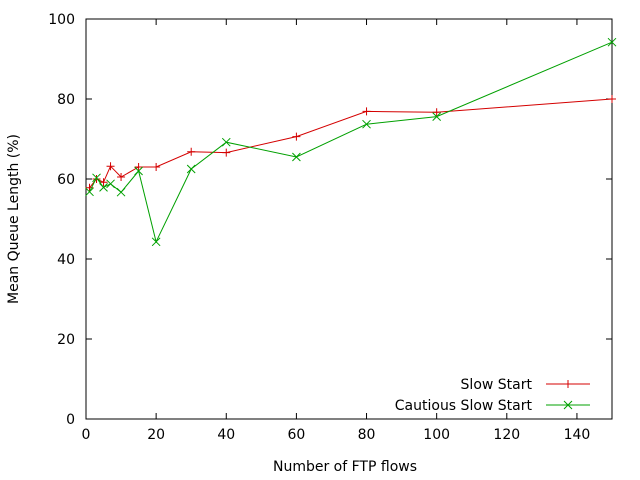  Describe the element at coordinates (492, 395) in the screenshot. I see `legend: Slow Start Cautious Slow Start` at that location.